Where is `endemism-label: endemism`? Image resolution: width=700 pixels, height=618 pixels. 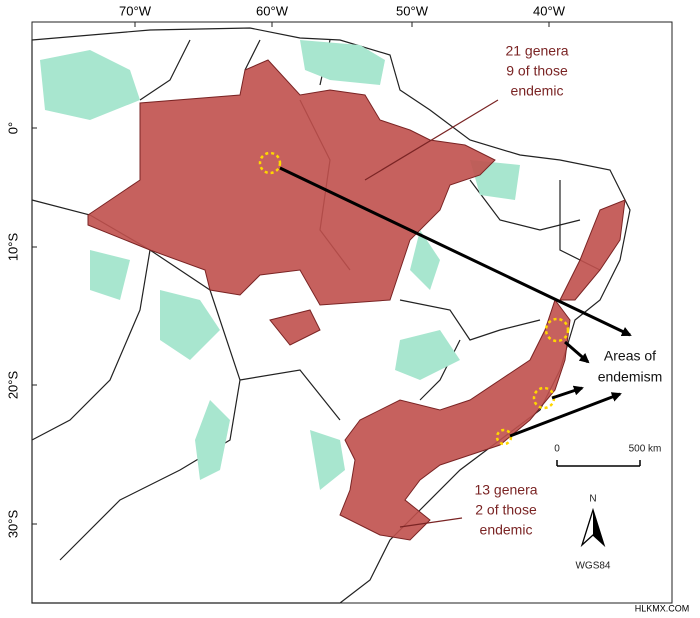 endemism-label: endemism is located at coordinates (630, 377).